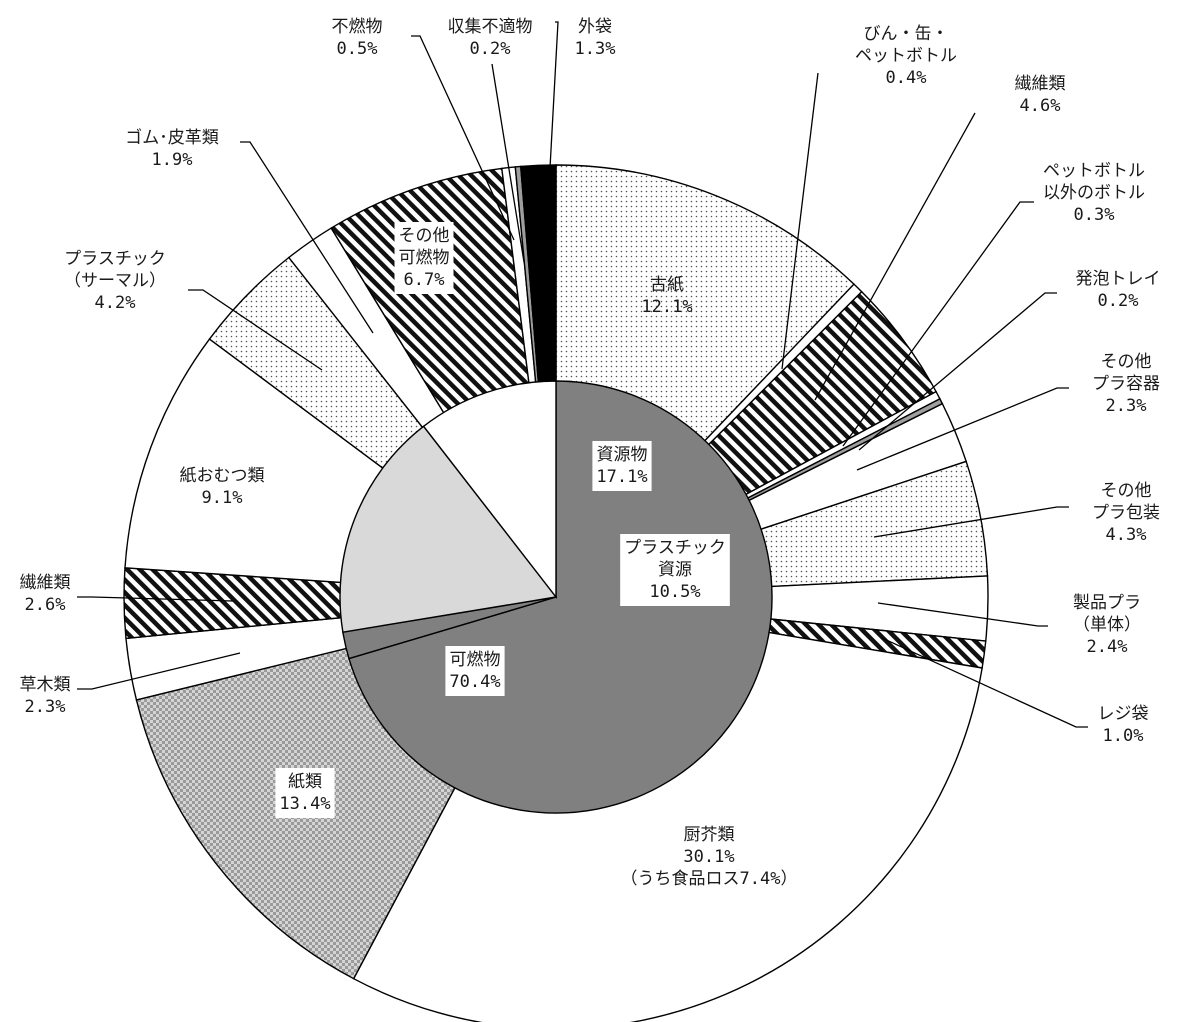  What do you see at coordinates (490, 49) in the screenshot?
I see `outer-futekinaibutsu-label-line: 0.2%` at bounding box center [490, 49].